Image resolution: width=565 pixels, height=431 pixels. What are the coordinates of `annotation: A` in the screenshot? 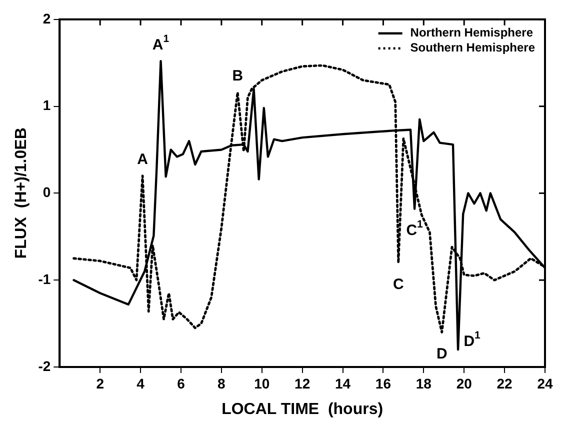 It's located at (142, 159).